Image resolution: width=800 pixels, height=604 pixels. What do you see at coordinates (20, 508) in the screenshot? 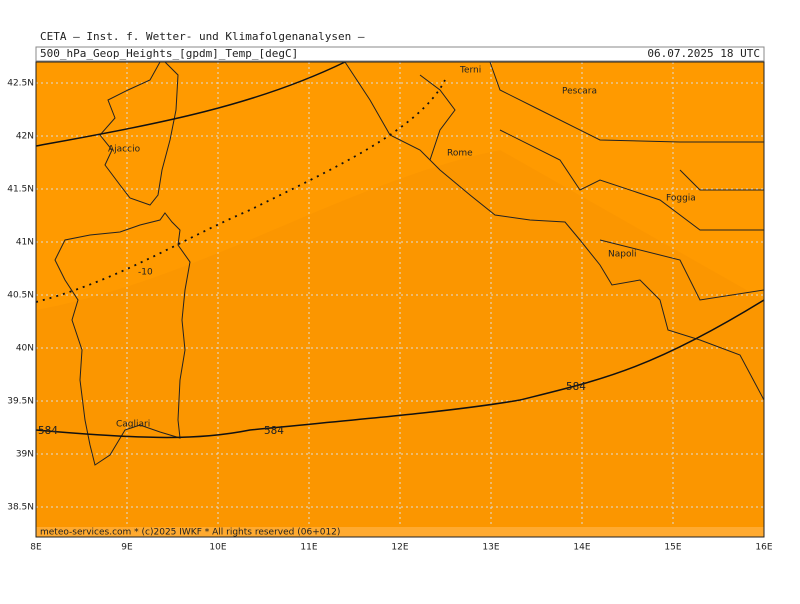
I see `lat-label: 38.5N` at bounding box center [20, 508].